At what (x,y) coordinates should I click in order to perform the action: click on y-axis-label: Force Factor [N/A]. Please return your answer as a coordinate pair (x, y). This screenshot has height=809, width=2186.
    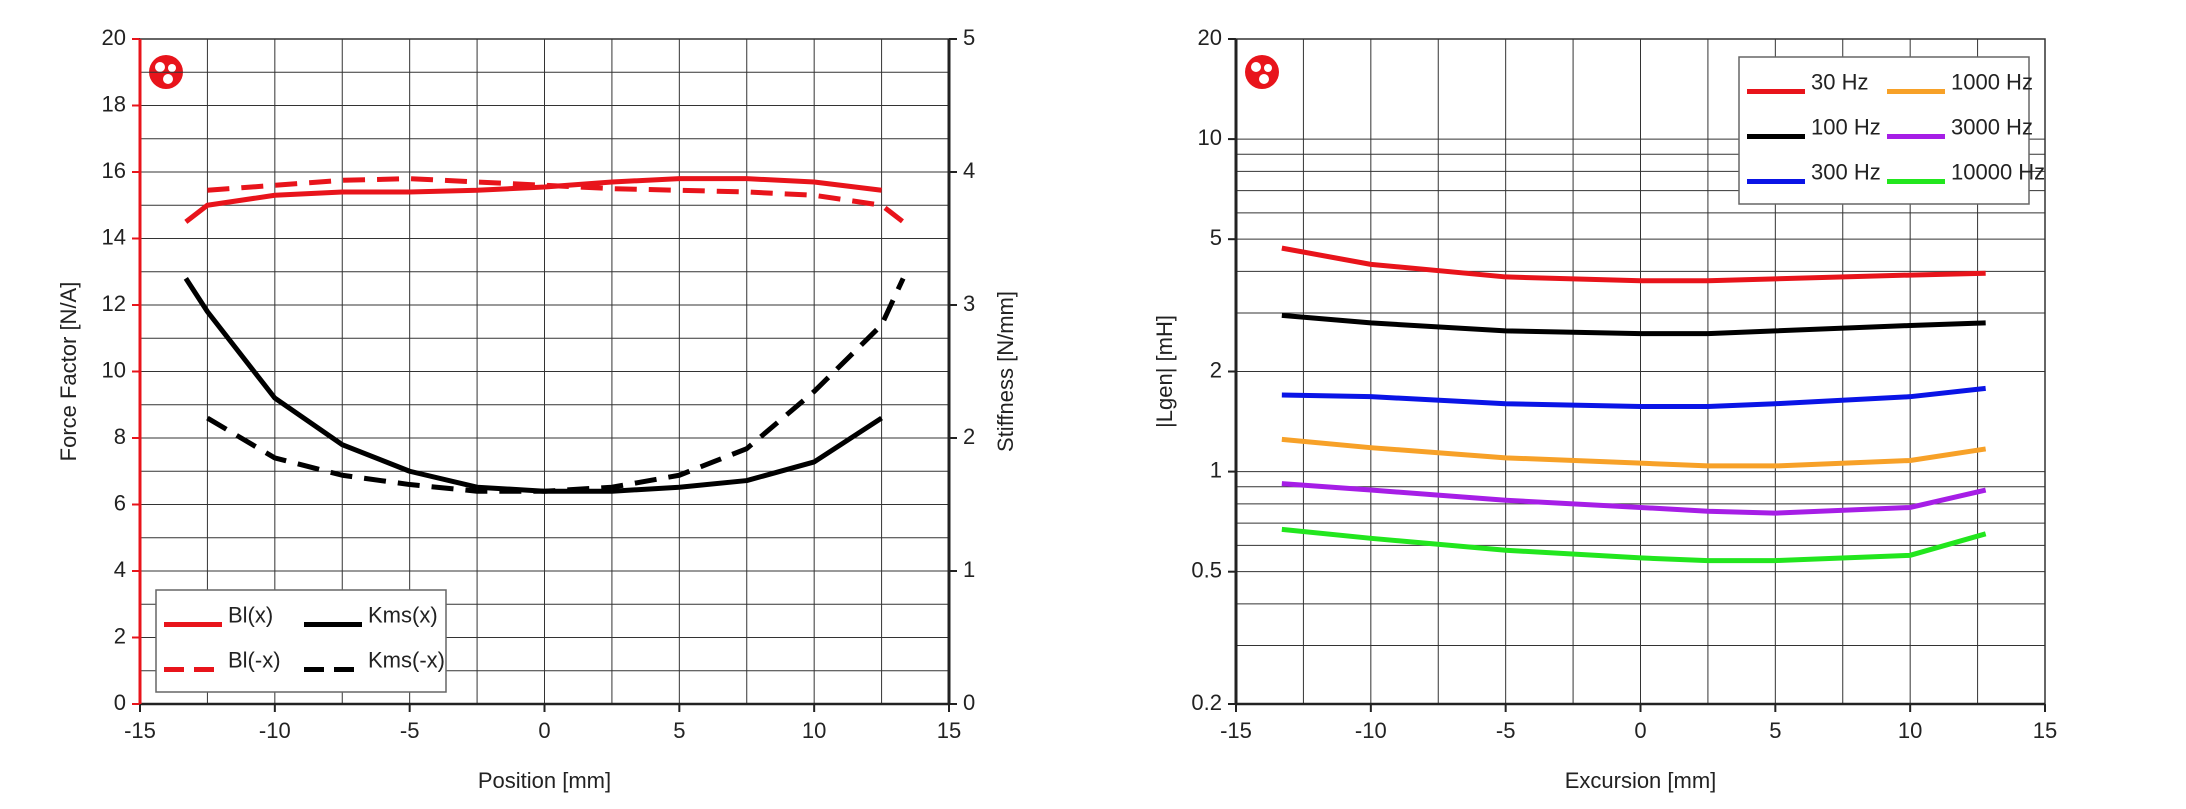
    Looking at the image, I should click on (68, 372).